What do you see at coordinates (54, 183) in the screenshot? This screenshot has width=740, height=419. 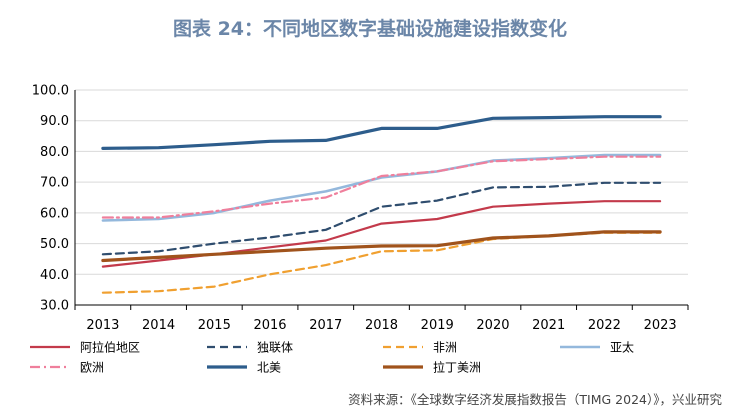 I see `y-tick-label: 70.0` at bounding box center [54, 183].